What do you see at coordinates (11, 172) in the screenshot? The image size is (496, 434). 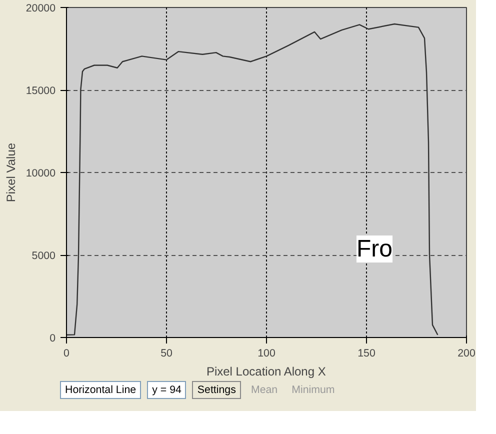 I see `y-axis-title: Pixel Value` at bounding box center [11, 172].